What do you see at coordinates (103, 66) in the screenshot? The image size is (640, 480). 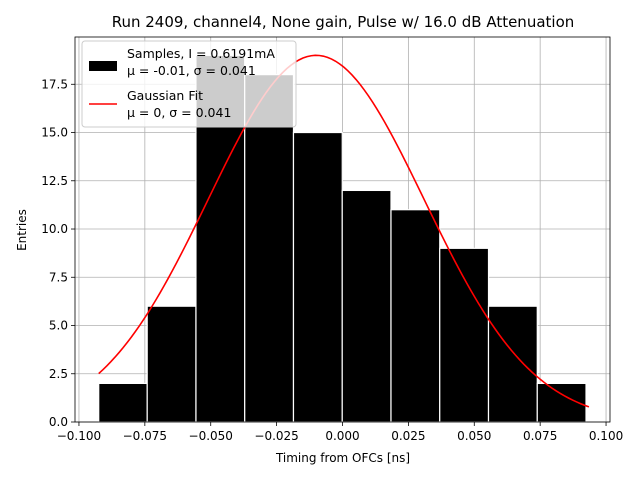 I see `legend-histogram-swatch` at bounding box center [103, 66].